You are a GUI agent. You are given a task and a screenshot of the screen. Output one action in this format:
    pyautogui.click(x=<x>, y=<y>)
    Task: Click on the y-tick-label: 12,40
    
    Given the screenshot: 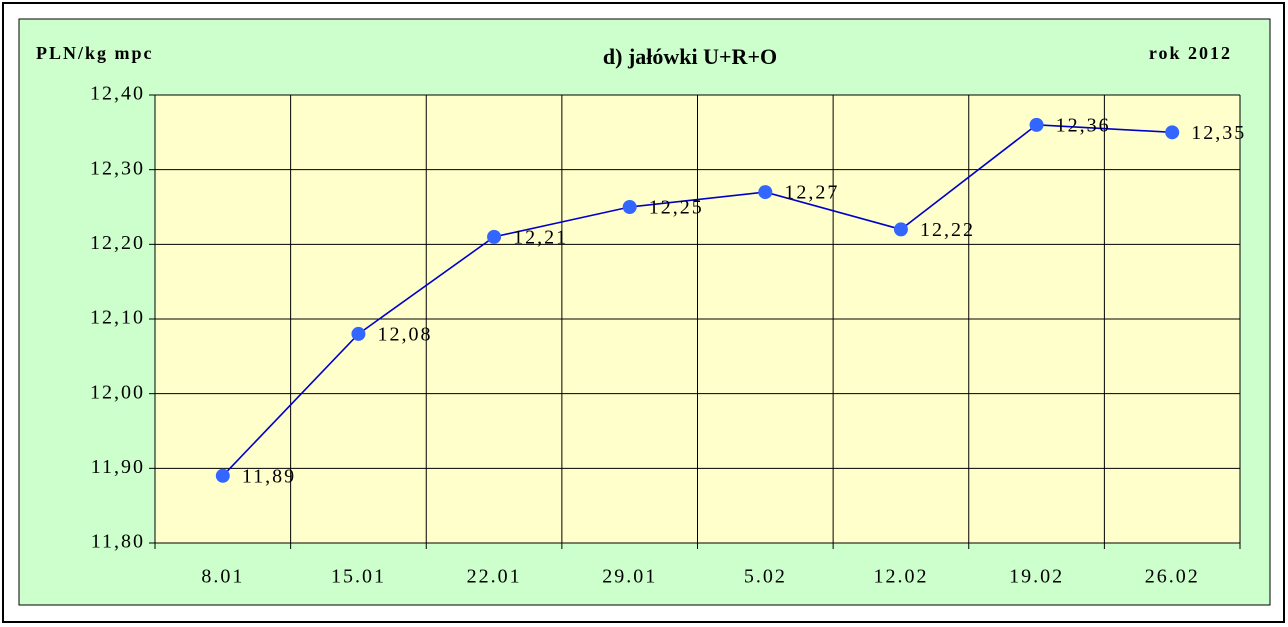 What is the action you would take?
    pyautogui.click(x=117, y=94)
    